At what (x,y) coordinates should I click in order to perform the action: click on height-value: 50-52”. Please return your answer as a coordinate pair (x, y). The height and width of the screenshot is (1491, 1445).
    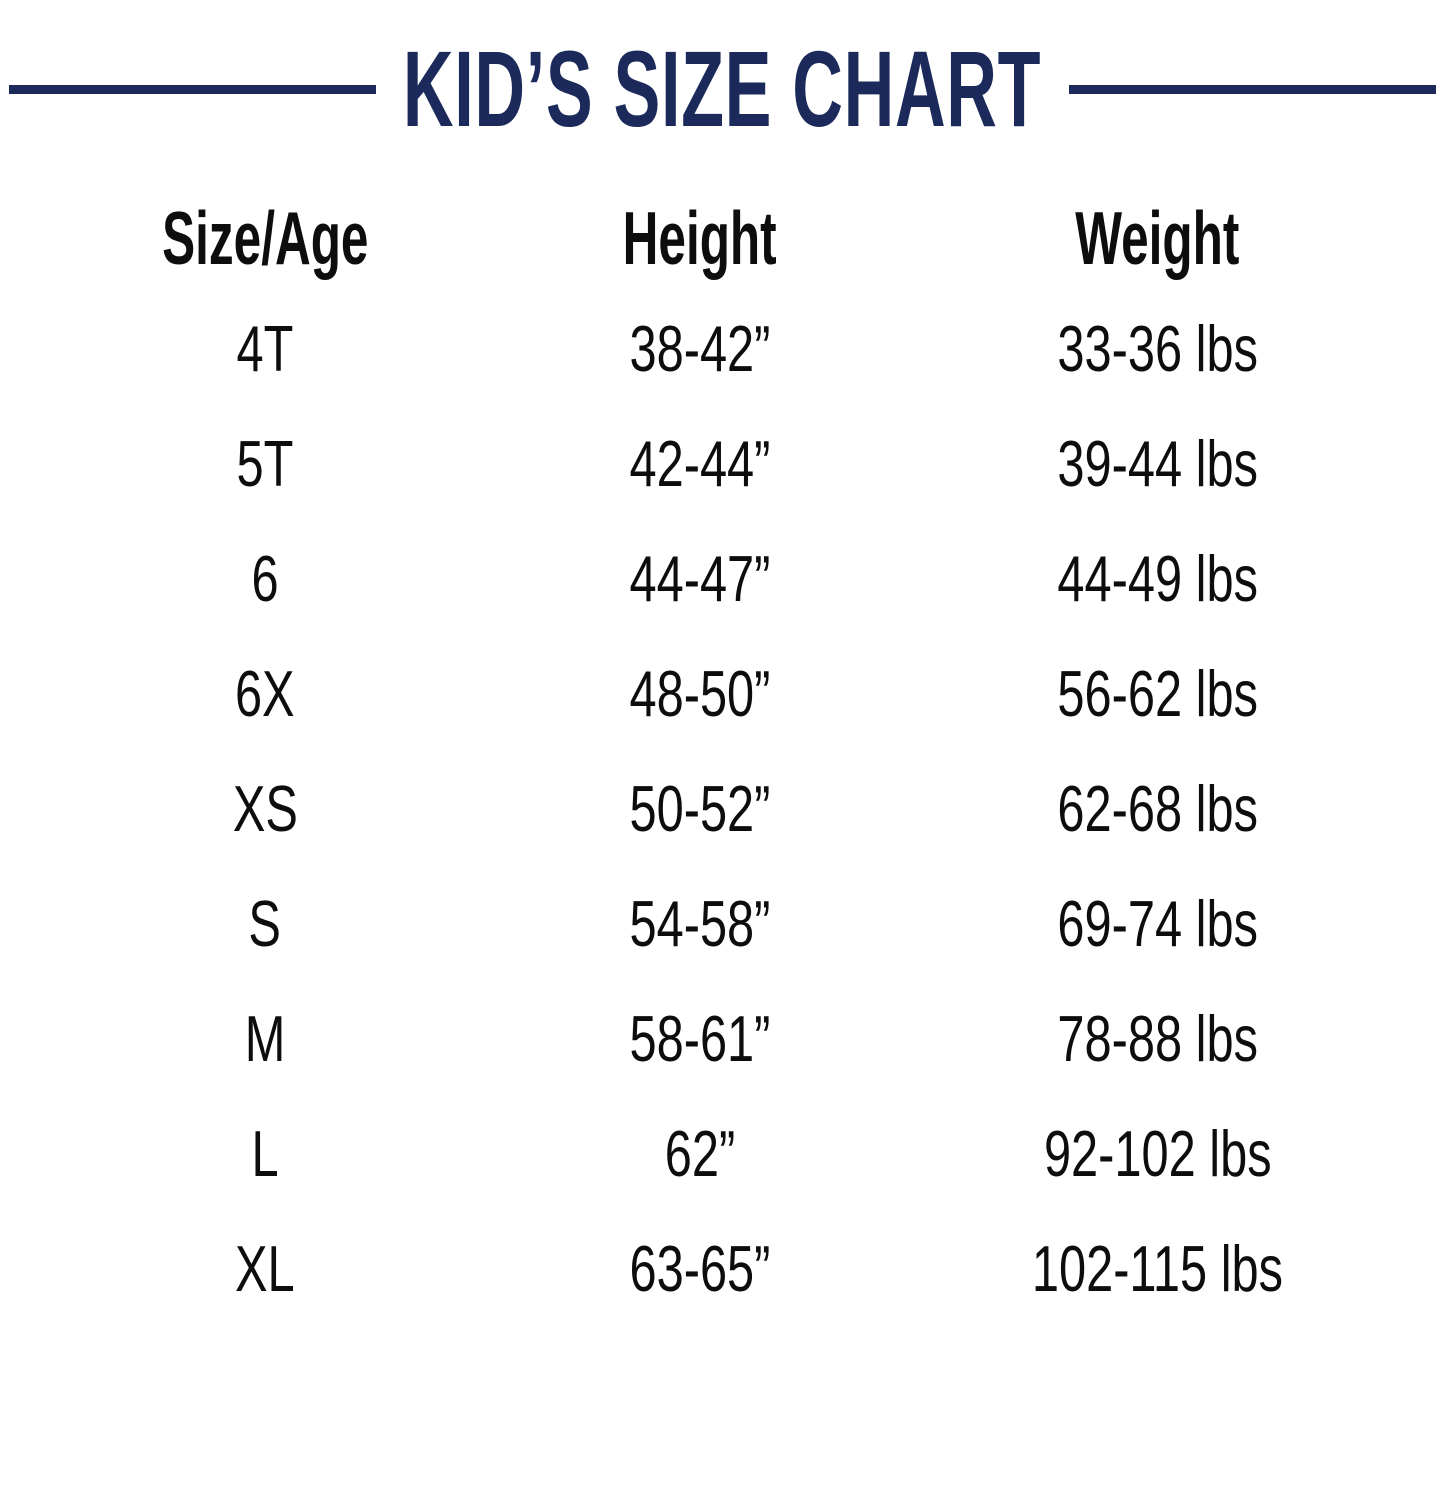
    Looking at the image, I should click on (700, 808).